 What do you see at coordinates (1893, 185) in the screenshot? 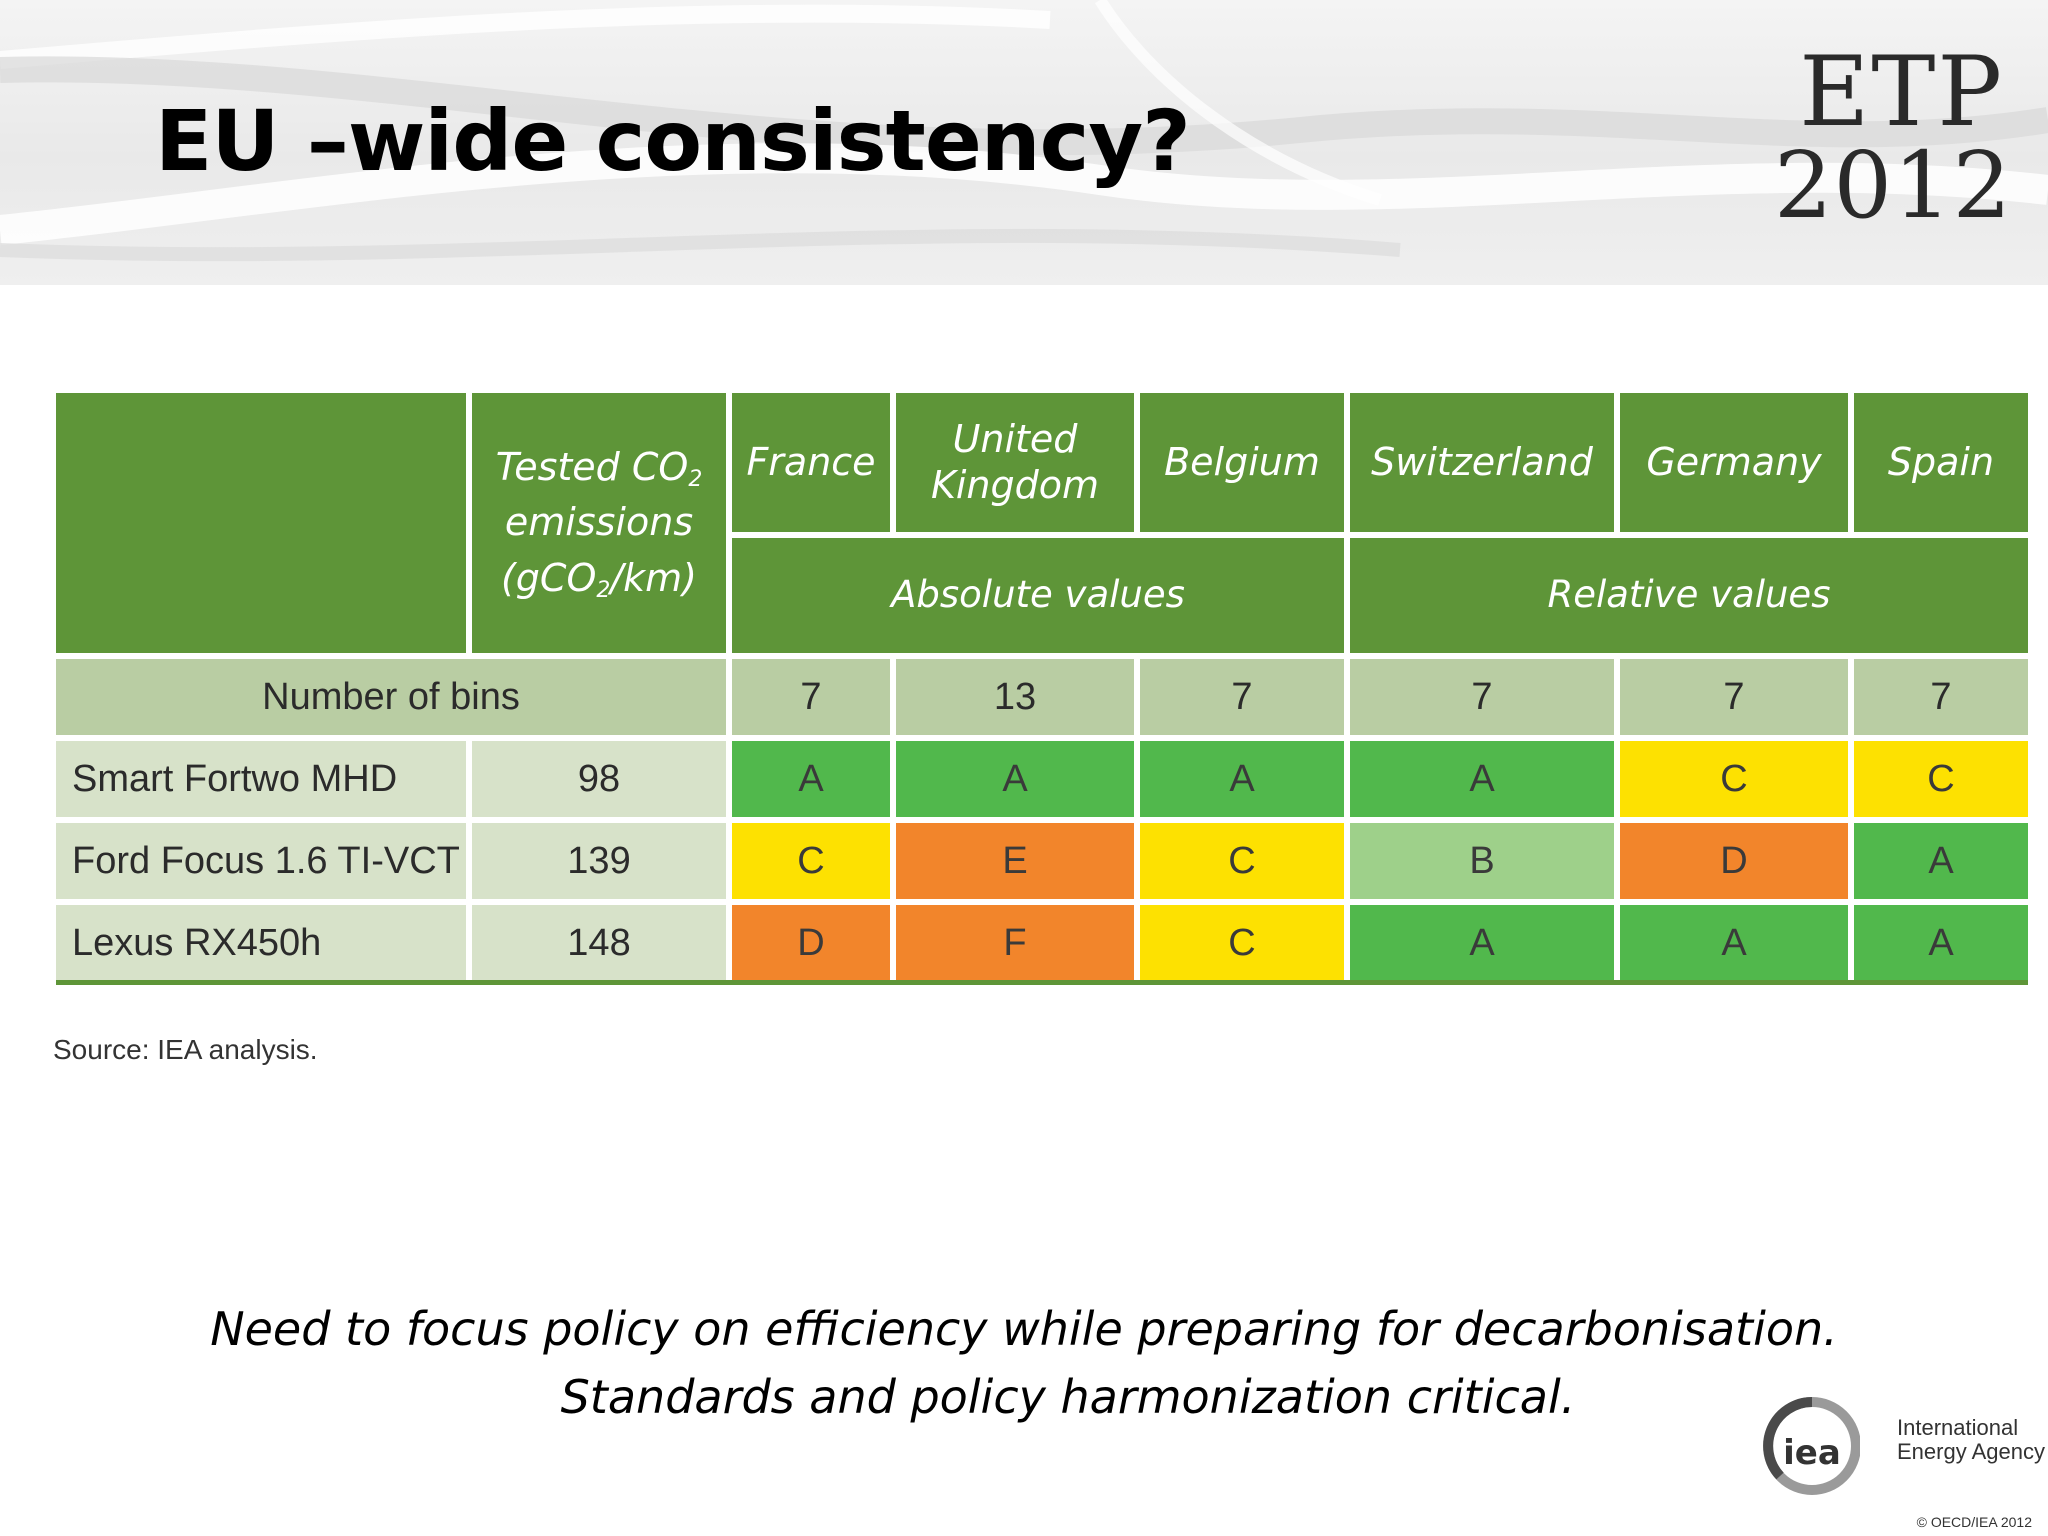
I see `etp-logo-line2: 2012` at bounding box center [1893, 185].